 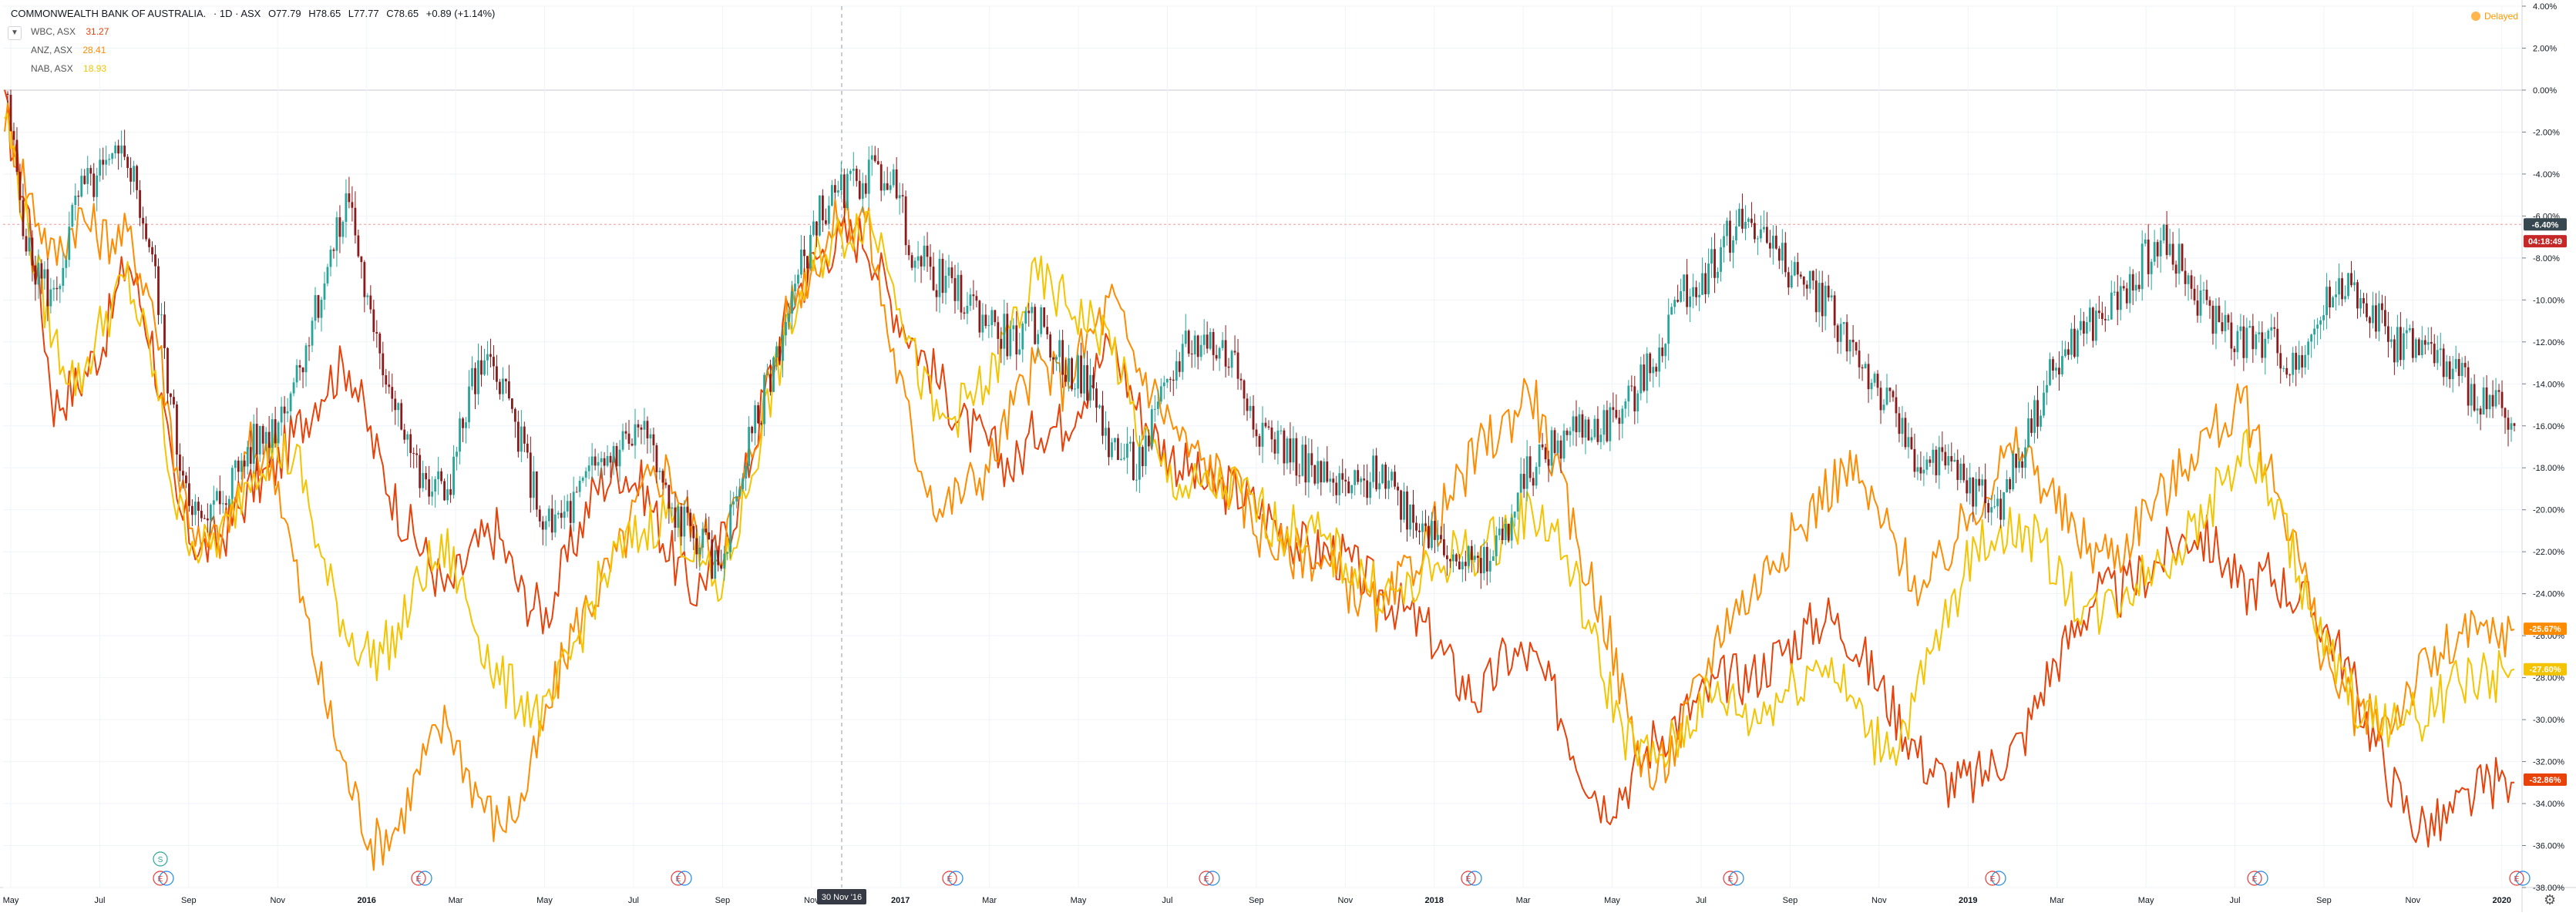 I want to click on delayed-badge: Delayed, so click(x=2494, y=16).